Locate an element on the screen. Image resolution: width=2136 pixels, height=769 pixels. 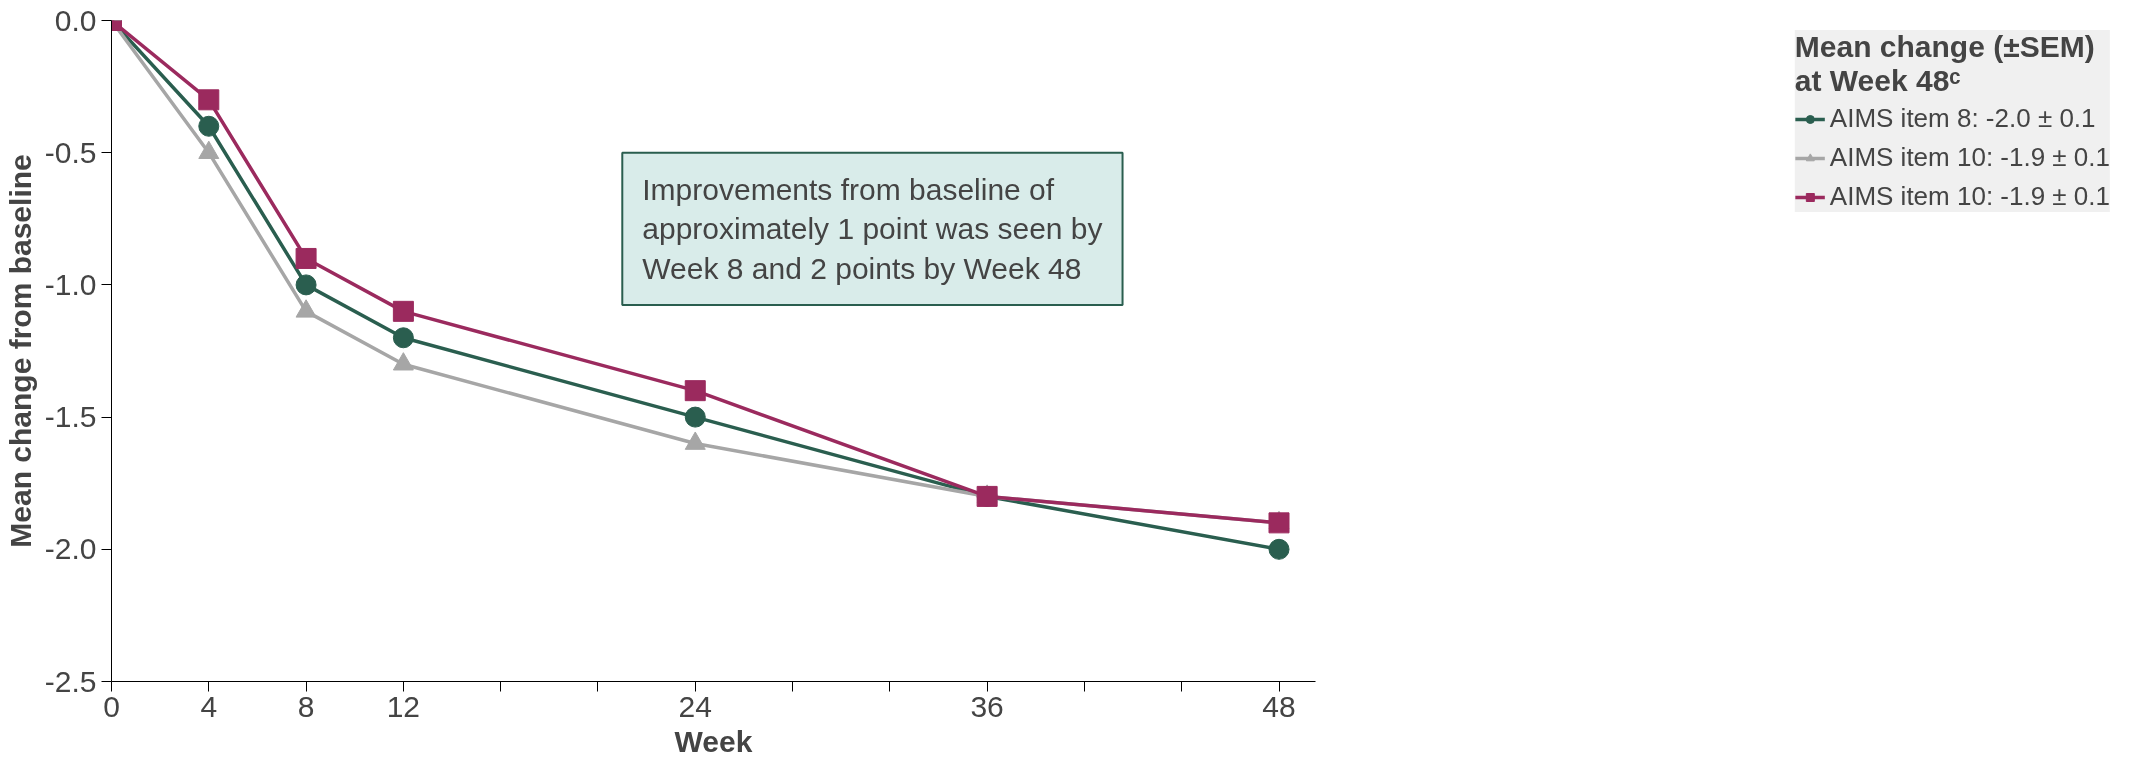
x-tick-label: 4 is located at coordinates (209, 706).